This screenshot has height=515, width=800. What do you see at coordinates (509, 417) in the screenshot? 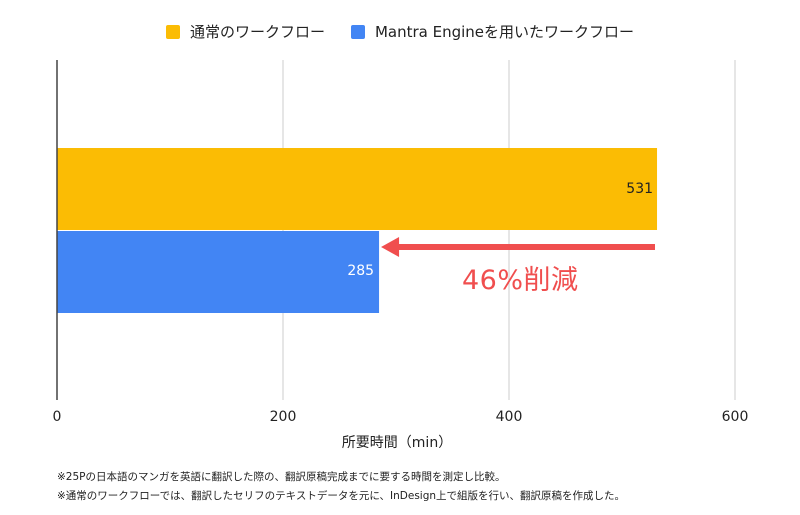
I see `x-tick-400: 400` at bounding box center [509, 417].